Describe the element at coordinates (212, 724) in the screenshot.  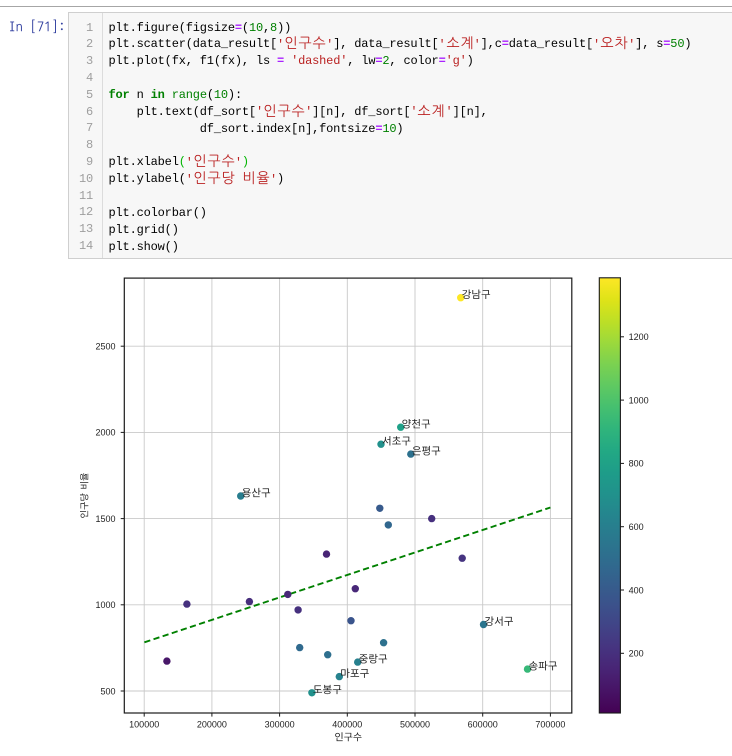
I see `svg-text: 200000` at that location.